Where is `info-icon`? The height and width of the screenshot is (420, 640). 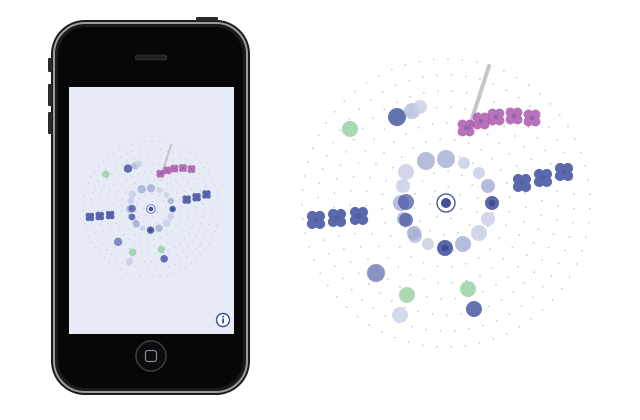 info-icon is located at coordinates (223, 320).